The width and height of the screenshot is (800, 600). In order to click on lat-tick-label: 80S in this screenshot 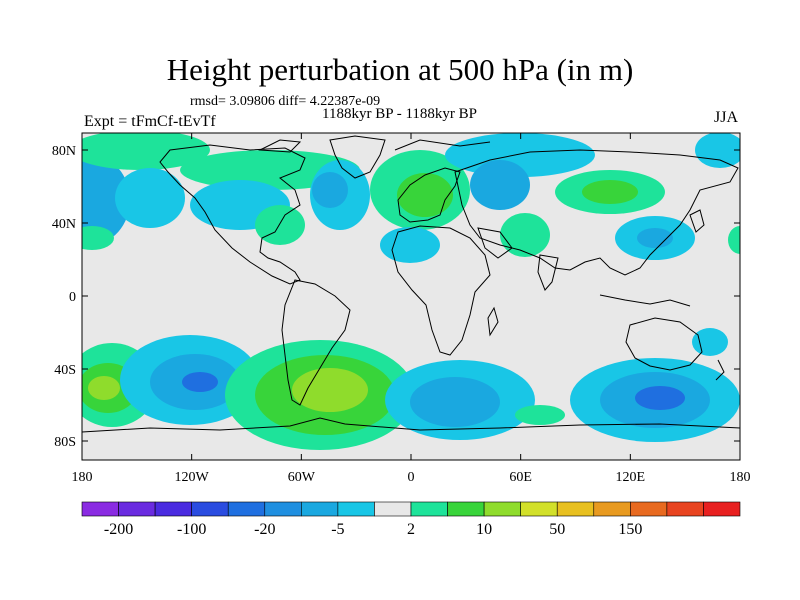, I will do `click(65, 442)`.